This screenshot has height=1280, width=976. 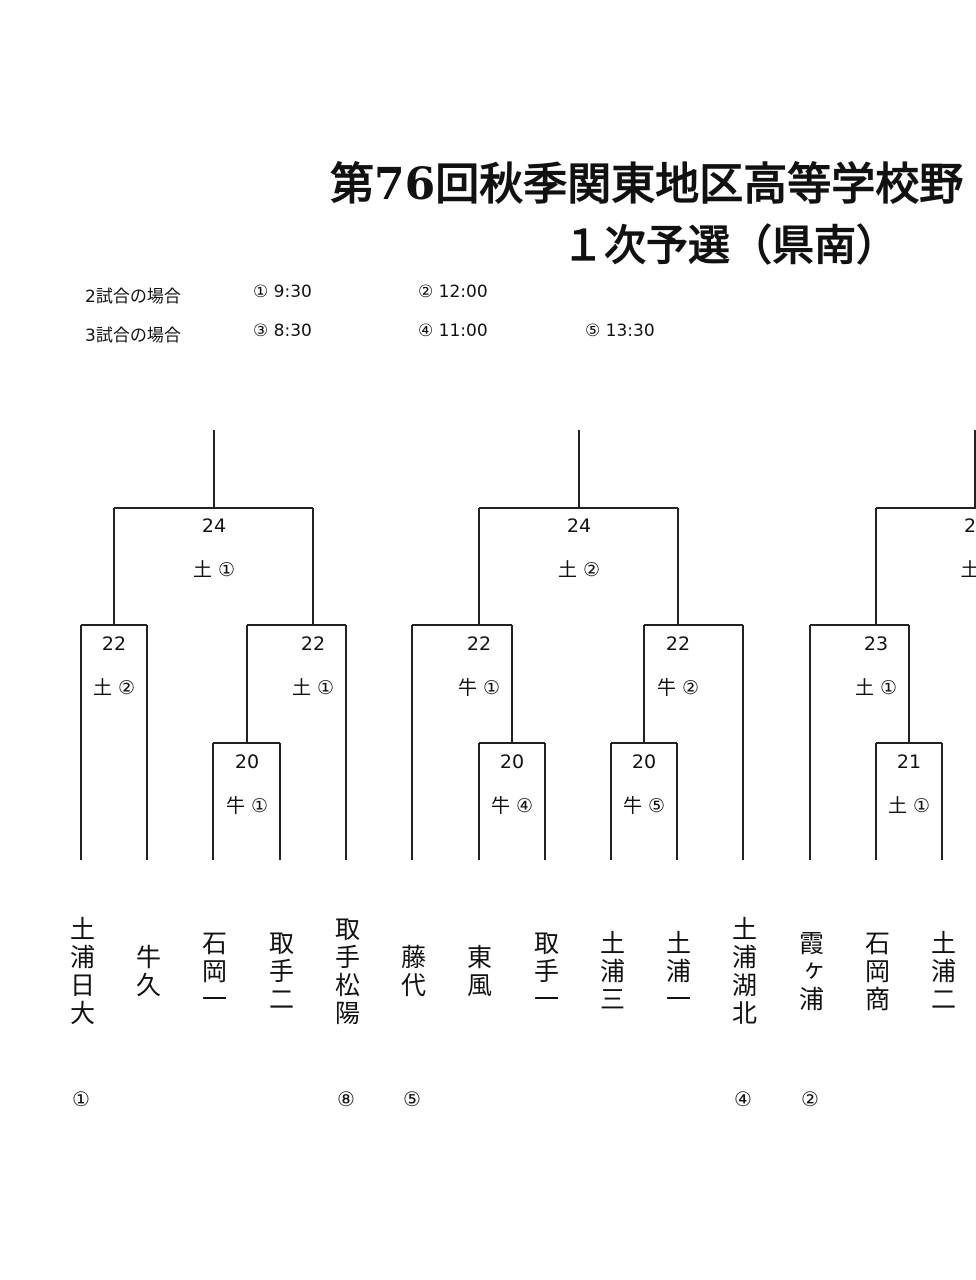 I want to click on schedule-label: 2試合の場合, so click(x=133, y=297).